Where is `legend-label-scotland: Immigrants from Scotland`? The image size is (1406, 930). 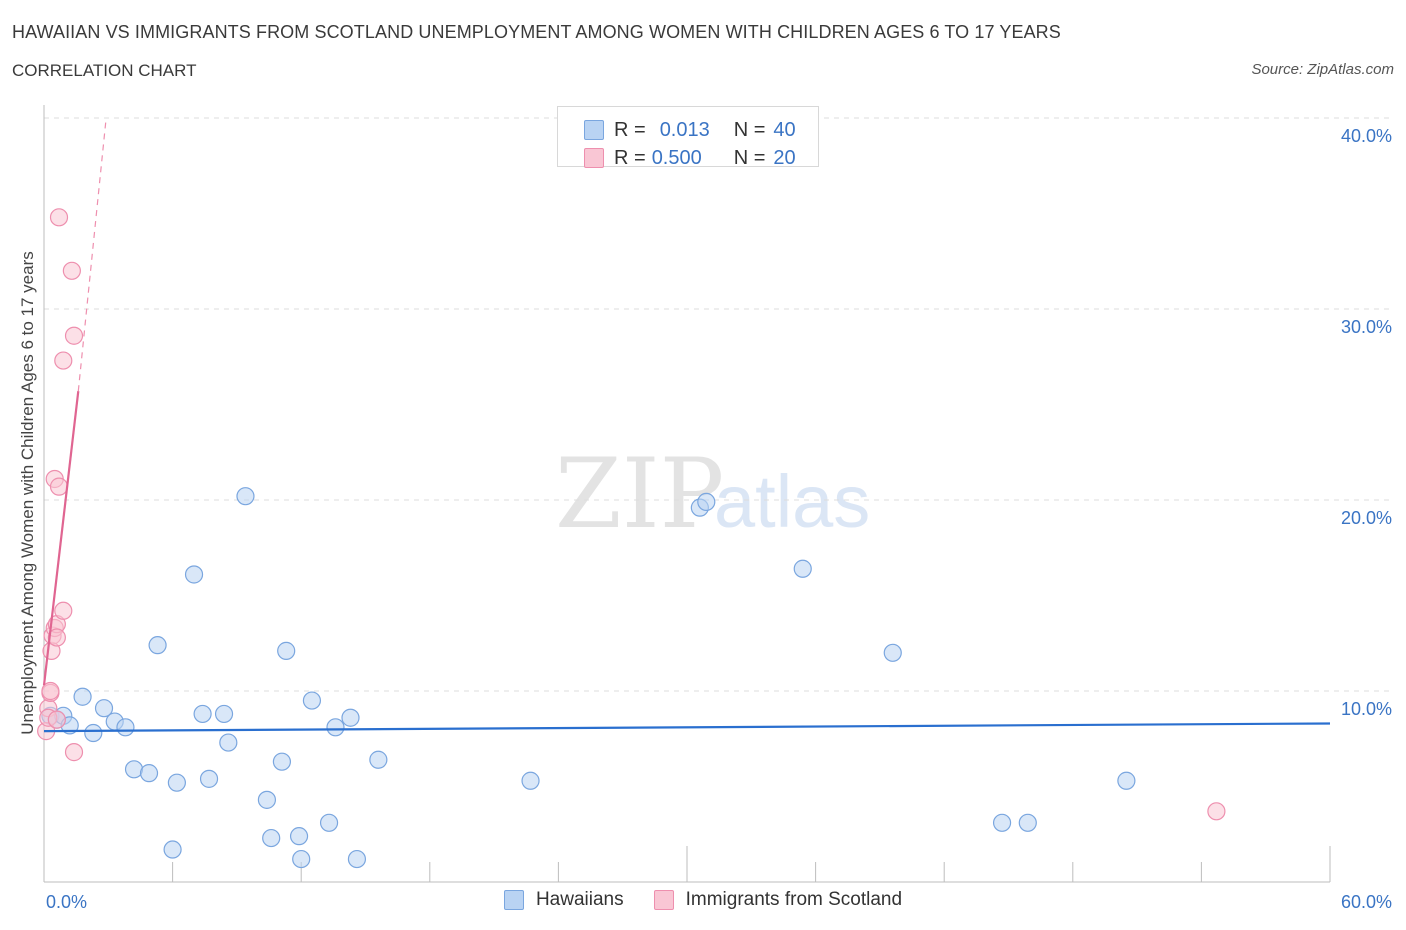 legend-label-scotland: Immigrants from Scotland is located at coordinates (794, 899).